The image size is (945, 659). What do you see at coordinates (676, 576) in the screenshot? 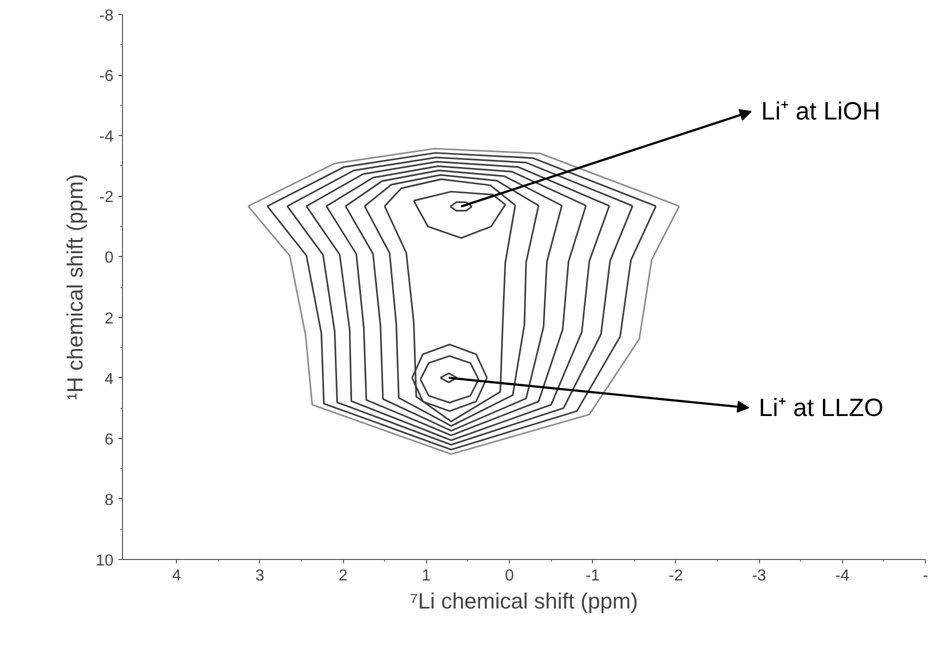
I see `x-tick-label: -2` at bounding box center [676, 576].